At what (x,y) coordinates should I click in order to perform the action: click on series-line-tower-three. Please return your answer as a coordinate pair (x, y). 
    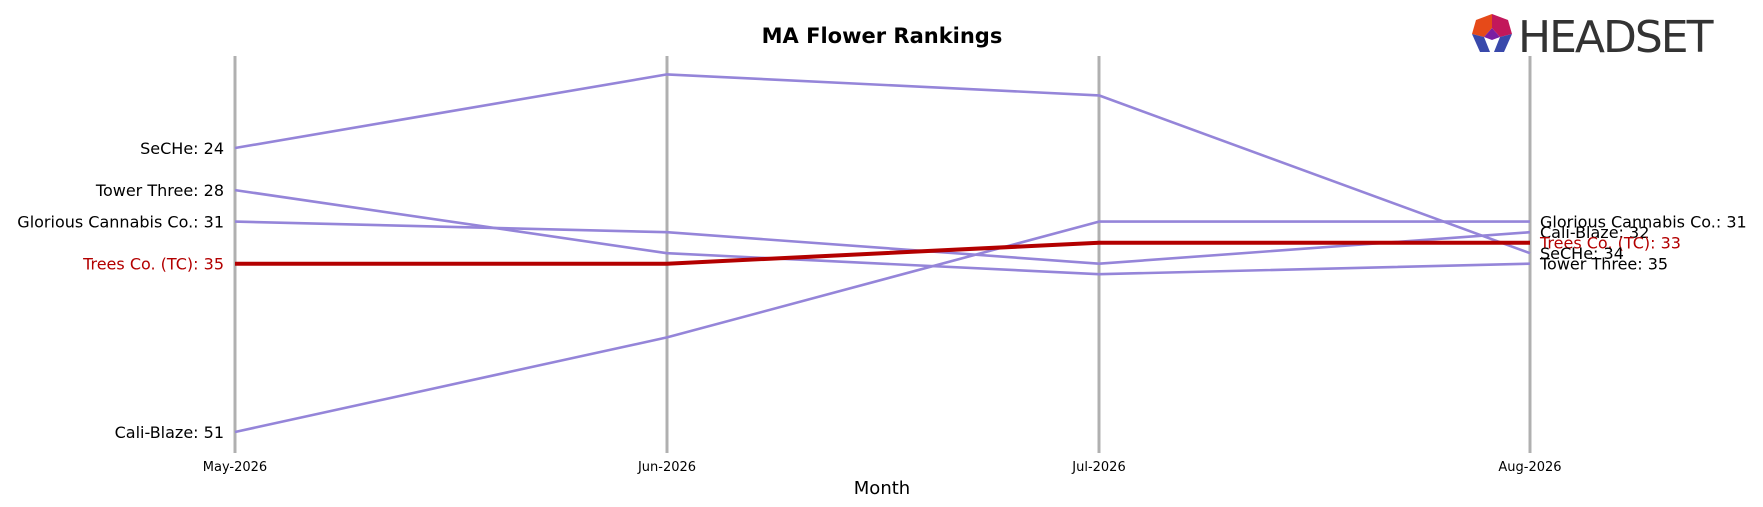
    Looking at the image, I should click on (882, 232).